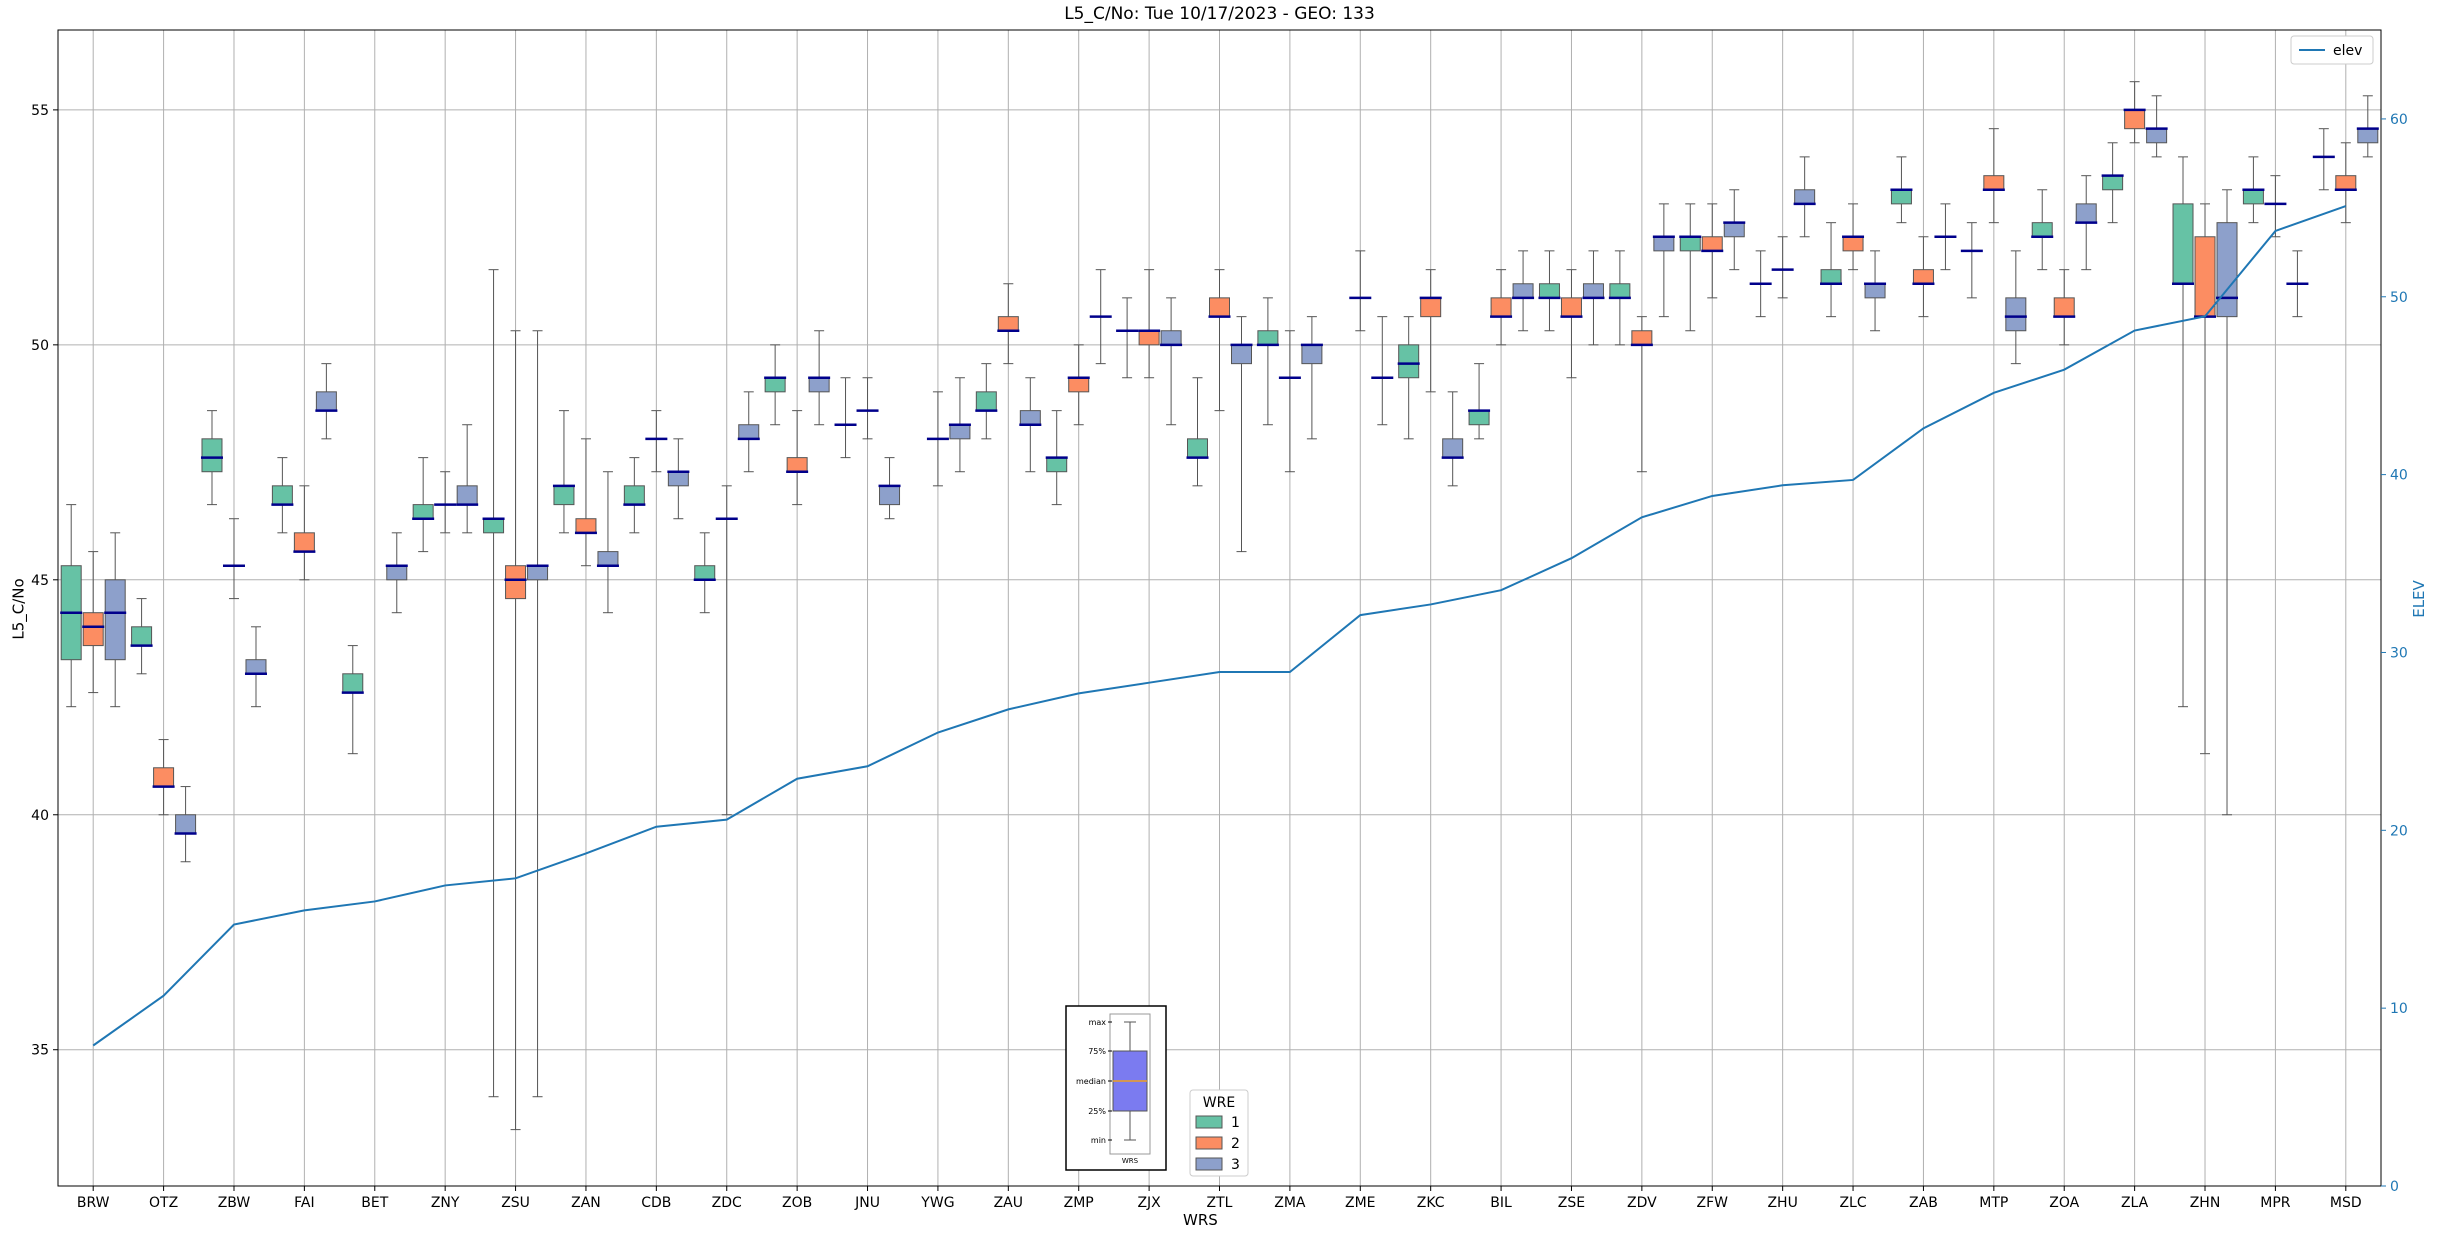 The height and width of the screenshot is (1238, 2439). I want to click on box-MPR-wre1, so click(2253, 190).